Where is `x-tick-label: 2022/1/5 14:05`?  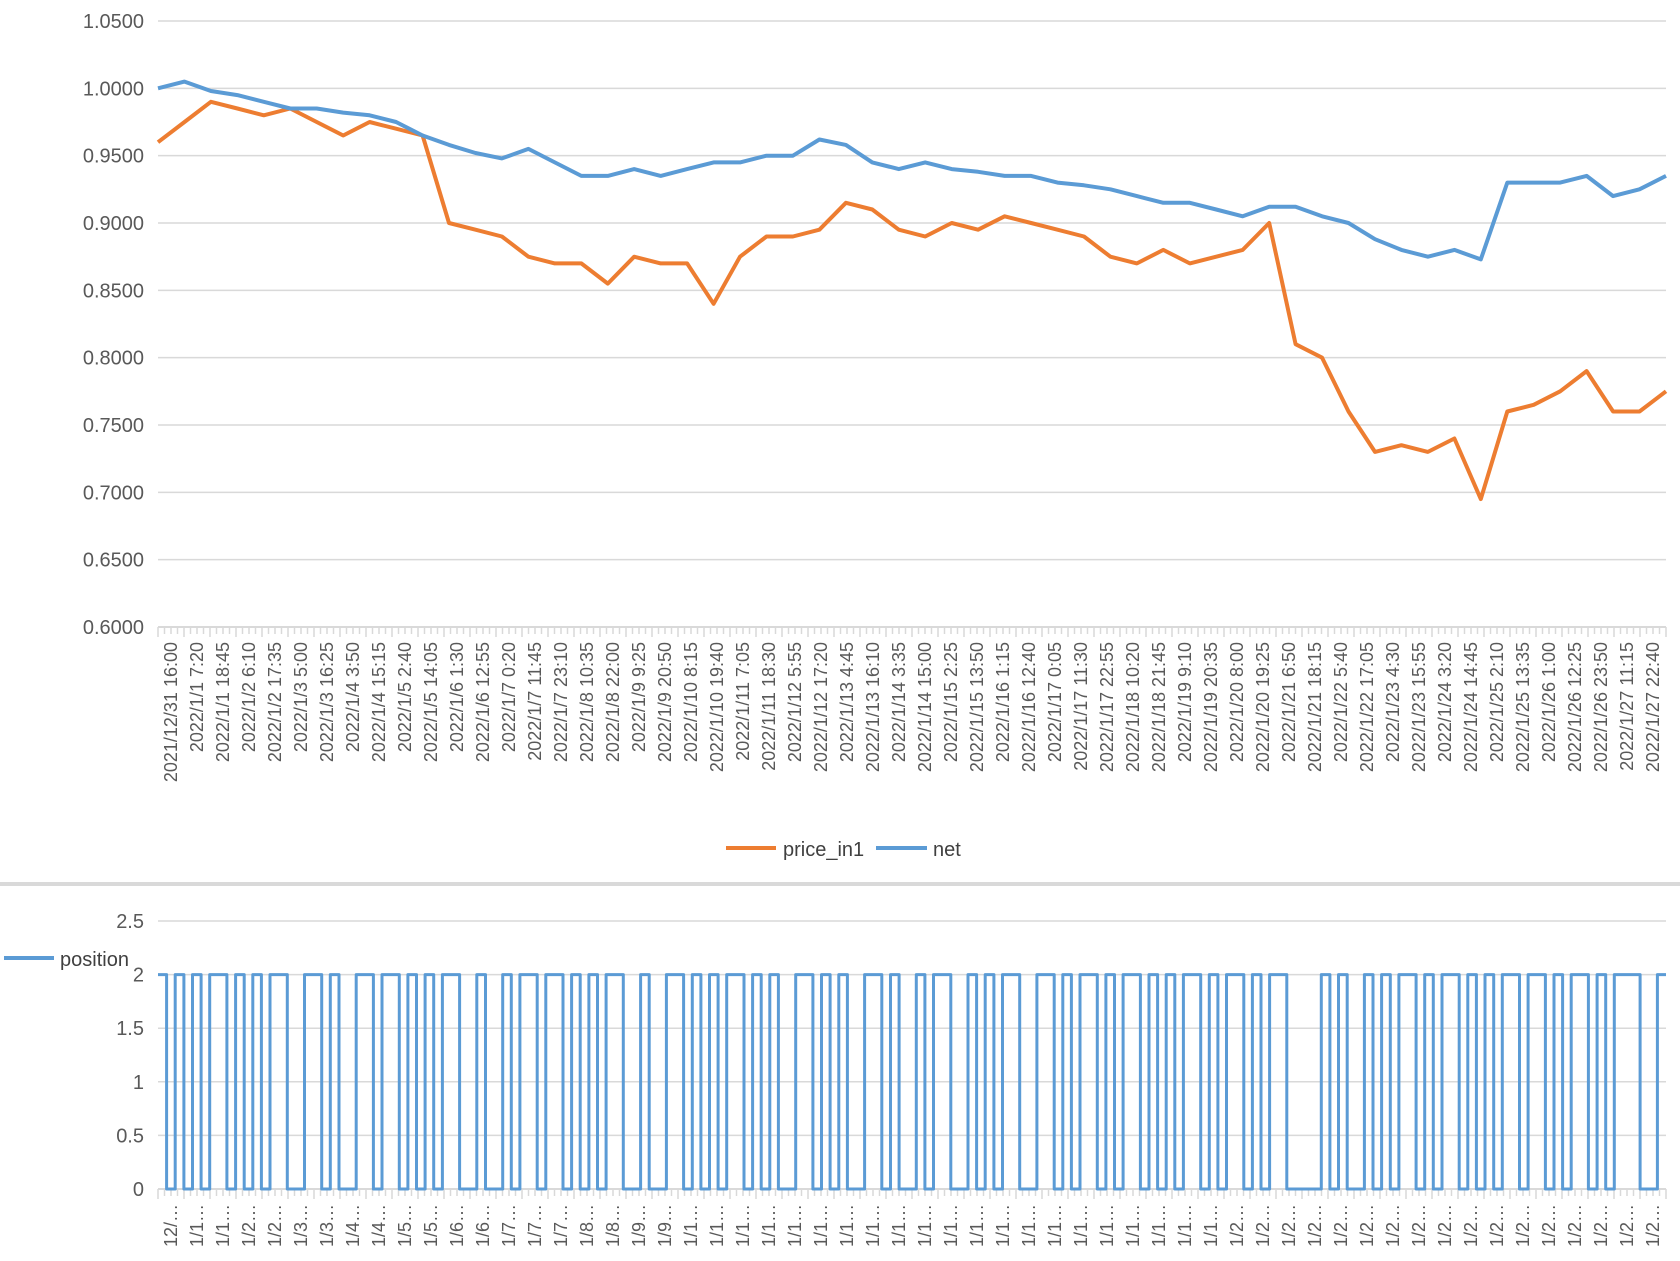
x-tick-label: 2022/1/5 14:05 is located at coordinates (431, 702).